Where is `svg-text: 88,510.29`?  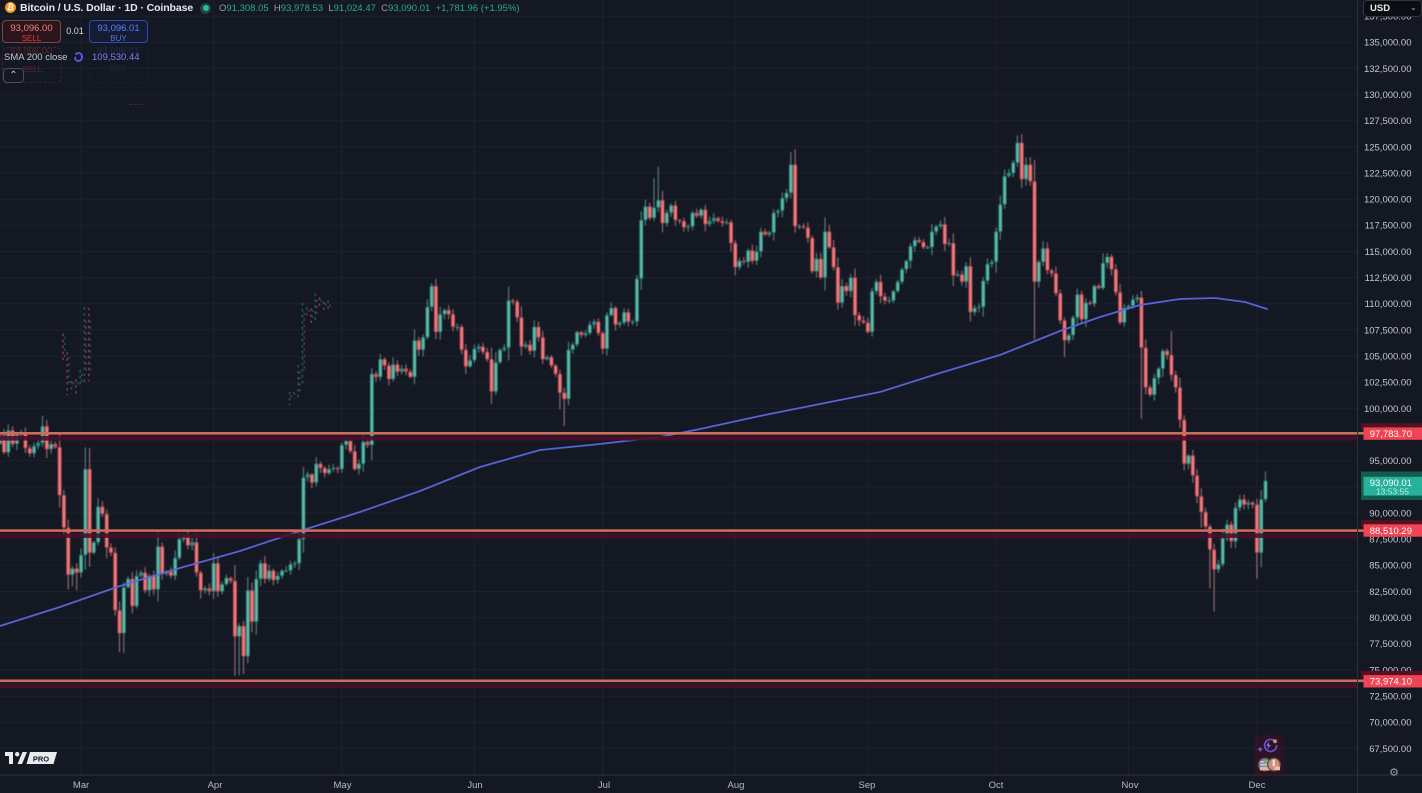 svg-text: 88,510.29 is located at coordinates (1391, 531).